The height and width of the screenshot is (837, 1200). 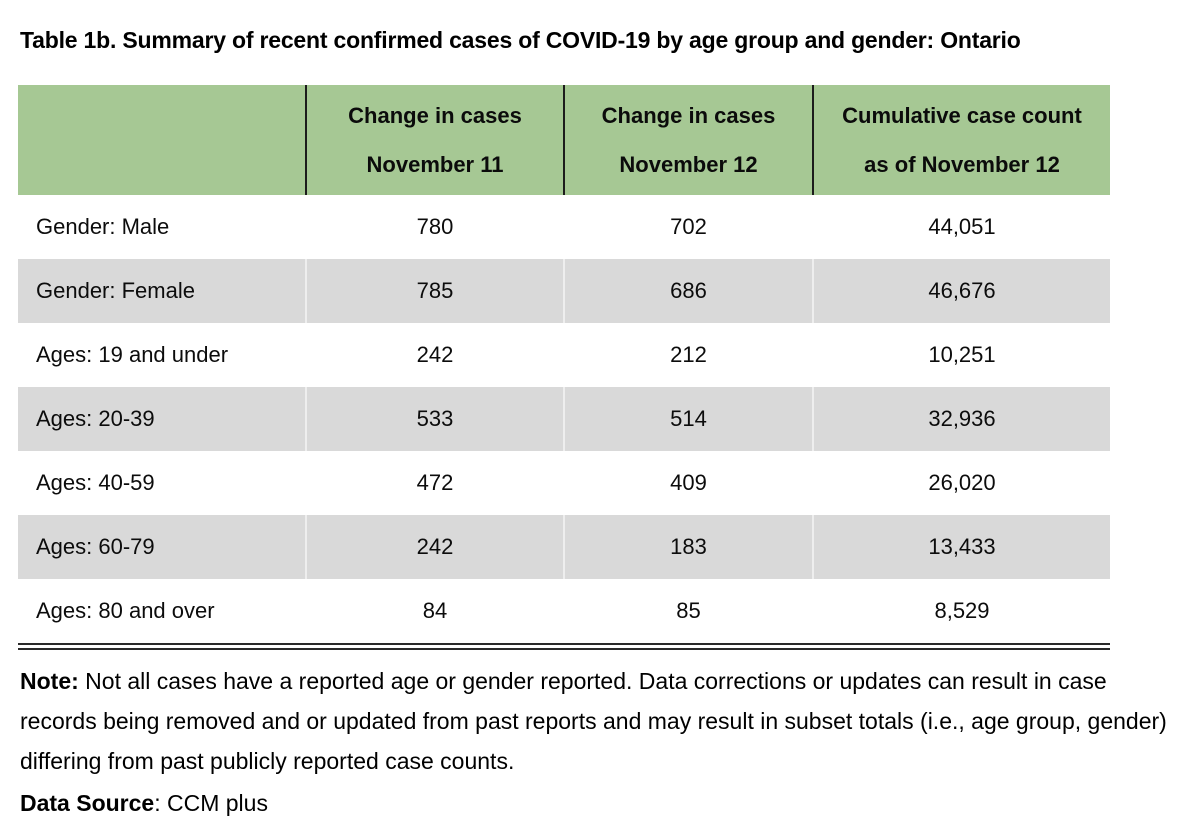 What do you see at coordinates (564, 646) in the screenshot?
I see `table-bottom-rule` at bounding box center [564, 646].